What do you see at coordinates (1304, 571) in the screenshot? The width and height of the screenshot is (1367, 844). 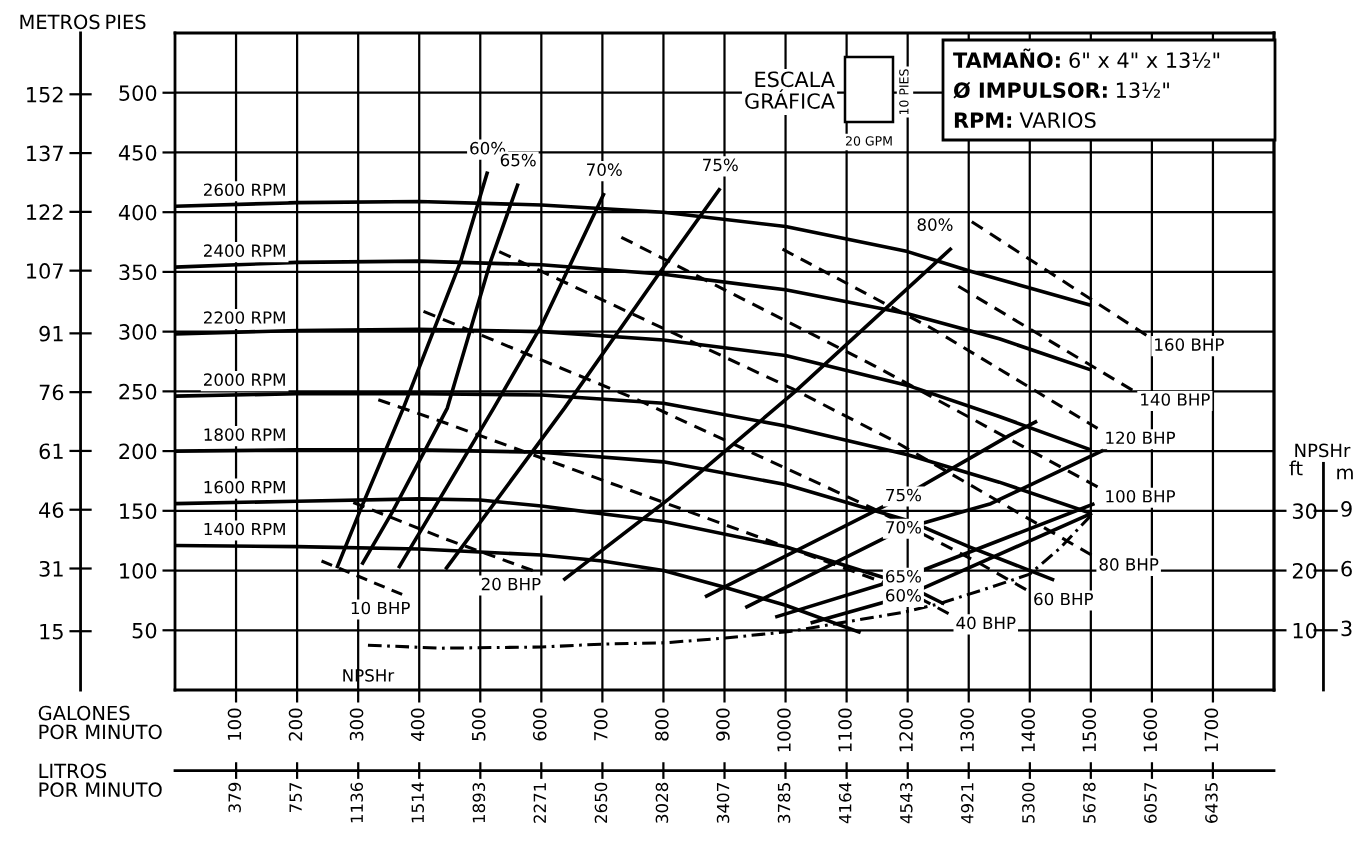 I see `y2-tick-label: 20` at bounding box center [1304, 571].